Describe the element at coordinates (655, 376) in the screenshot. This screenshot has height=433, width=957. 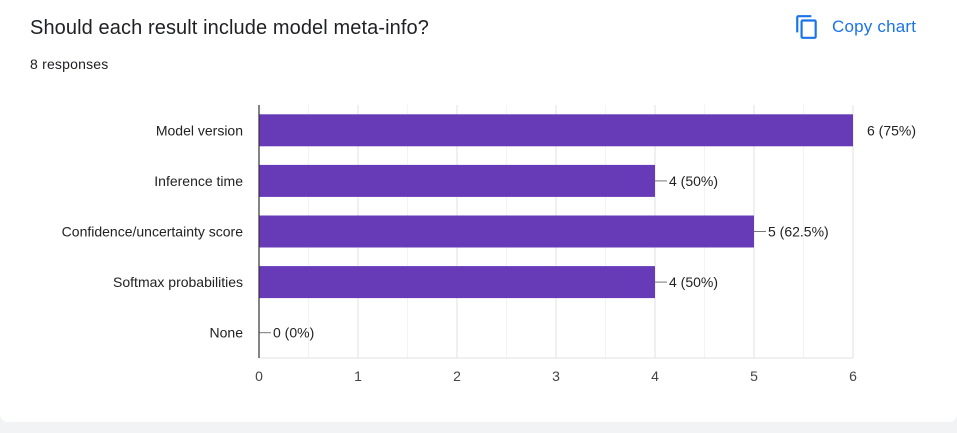
I see `x-tick-label: 4` at that location.